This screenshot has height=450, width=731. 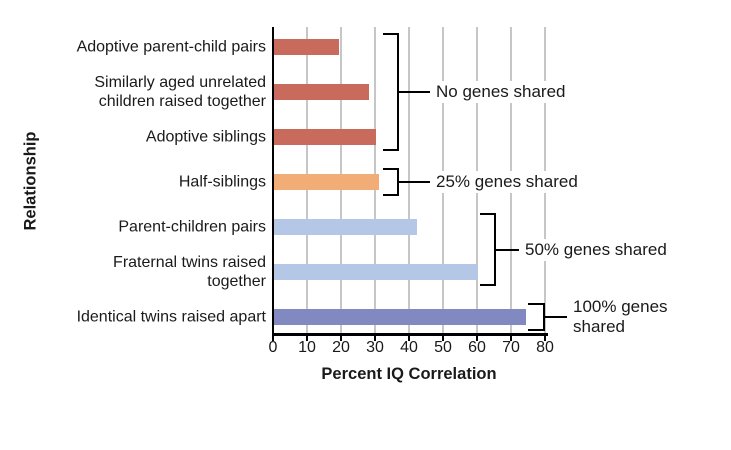 I want to click on x-axis-title: Percent IQ Correlation, so click(x=409, y=374).